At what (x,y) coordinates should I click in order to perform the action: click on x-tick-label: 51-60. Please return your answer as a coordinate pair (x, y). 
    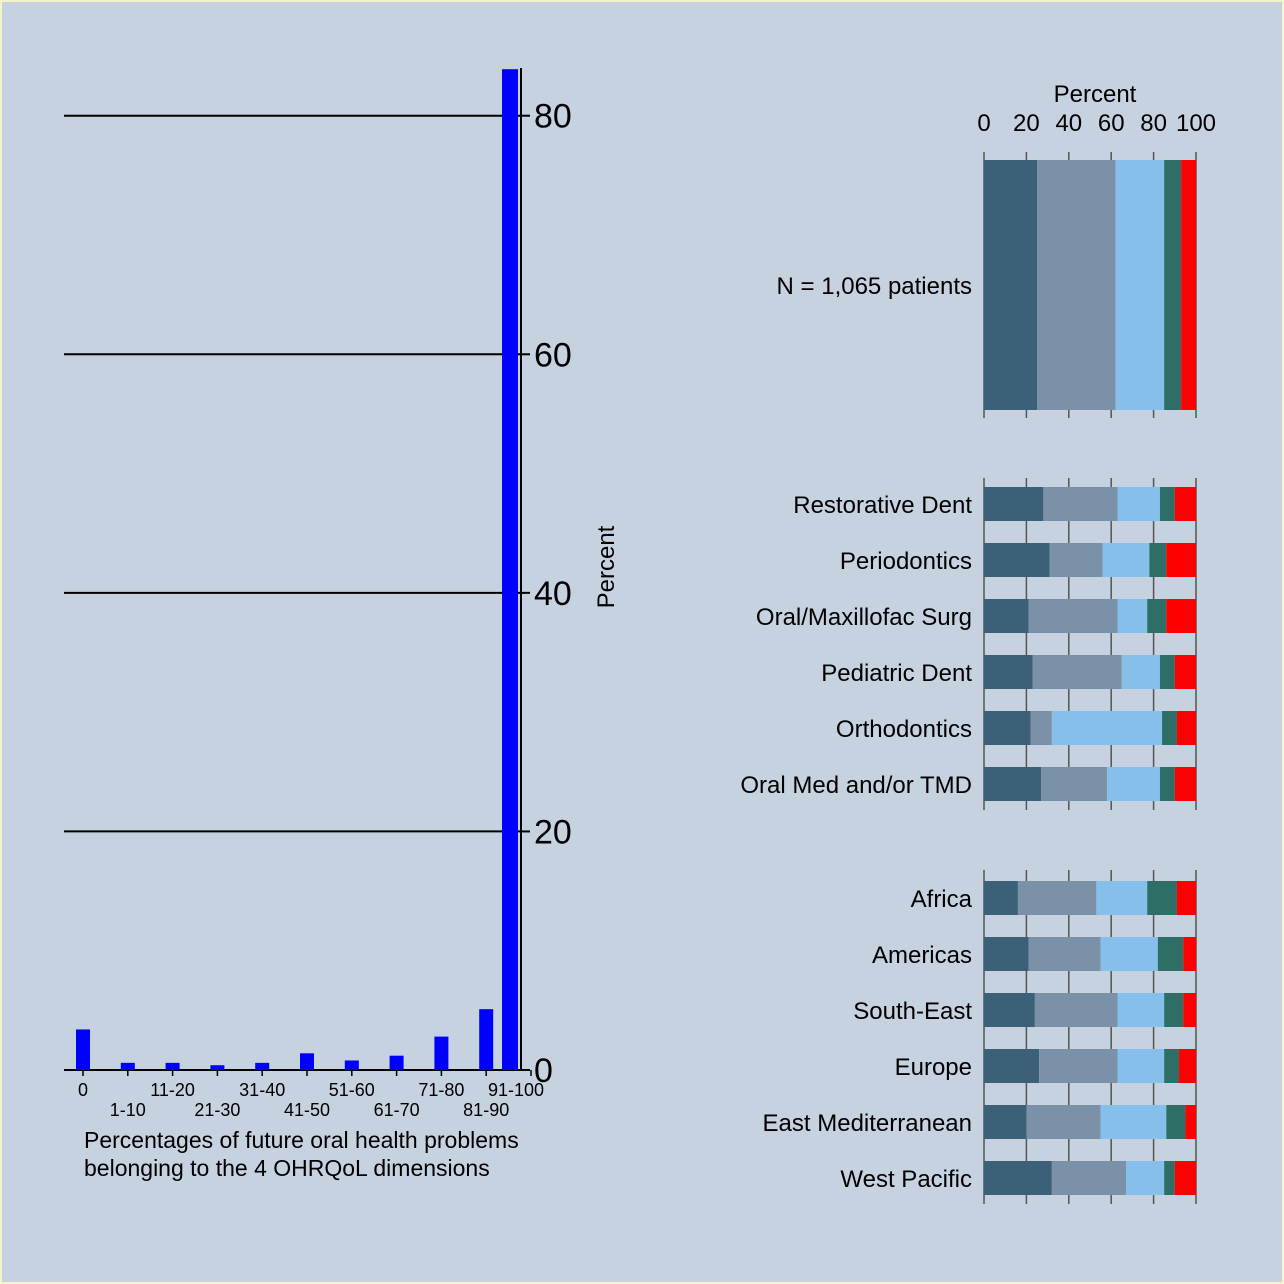
    Looking at the image, I should click on (352, 1090).